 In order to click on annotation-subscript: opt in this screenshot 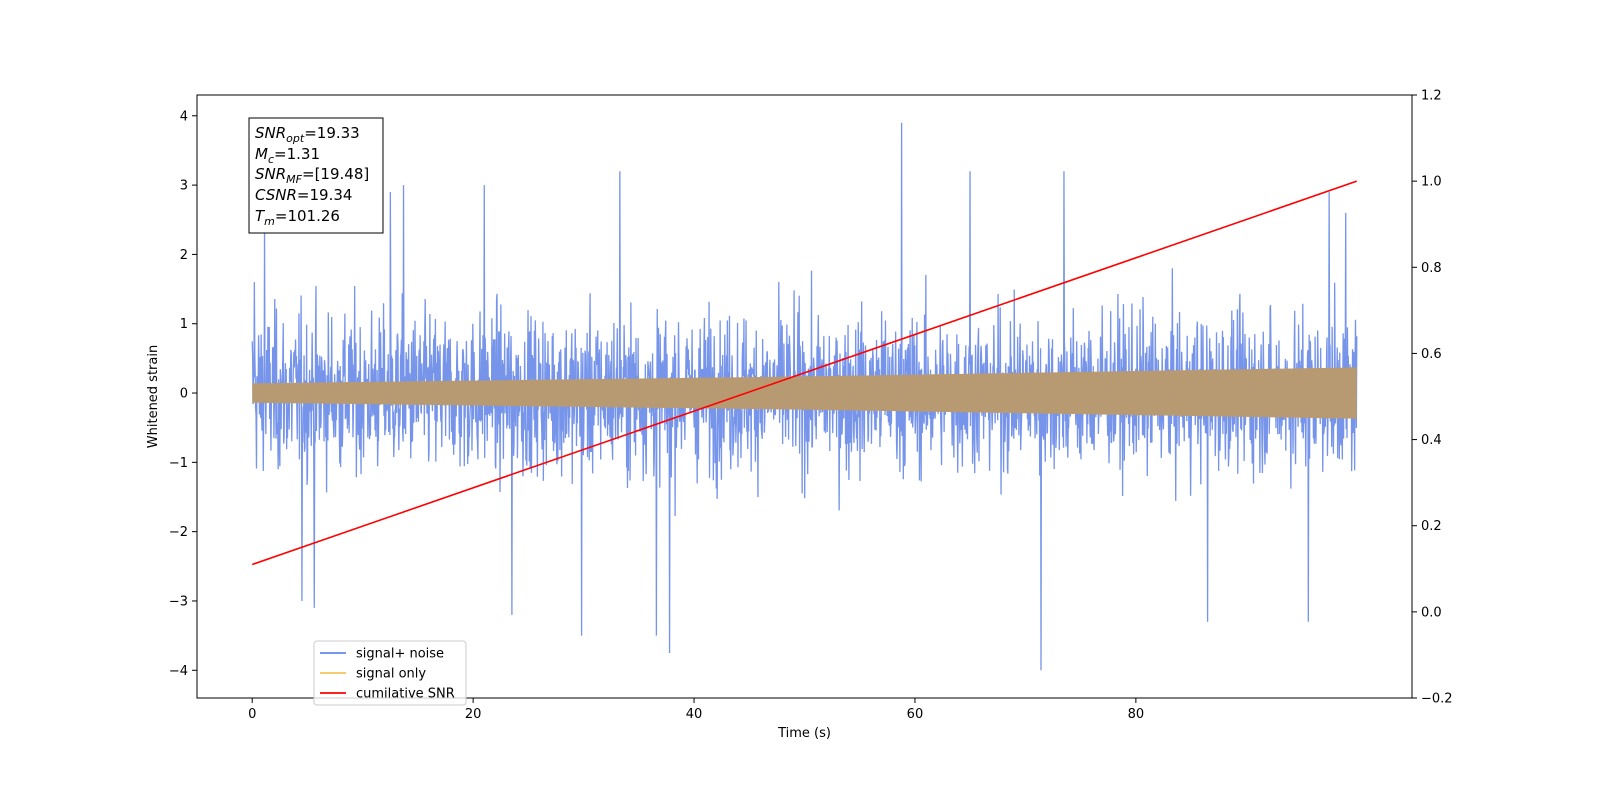, I will do `click(295, 138)`.